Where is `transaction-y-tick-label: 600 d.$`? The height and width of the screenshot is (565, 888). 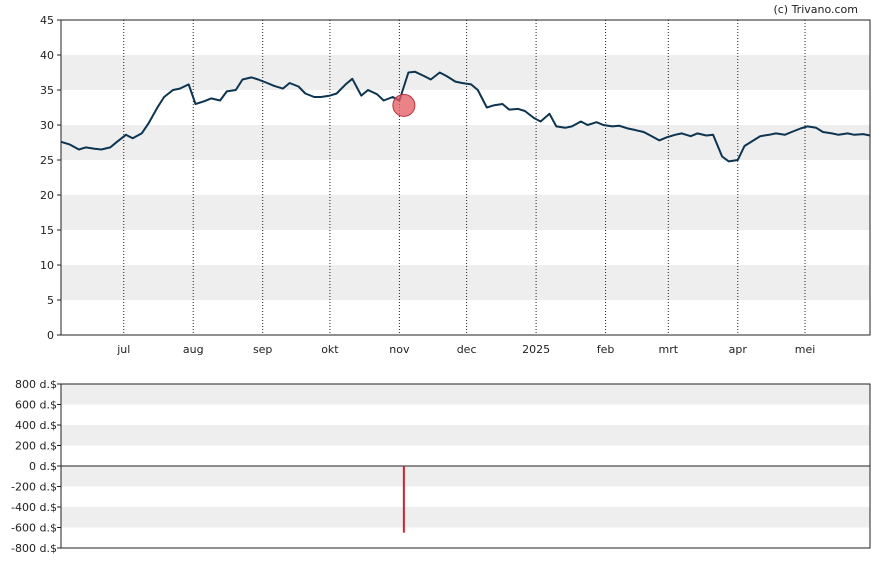
transaction-y-tick-label: 600 d.$ is located at coordinates (36, 405).